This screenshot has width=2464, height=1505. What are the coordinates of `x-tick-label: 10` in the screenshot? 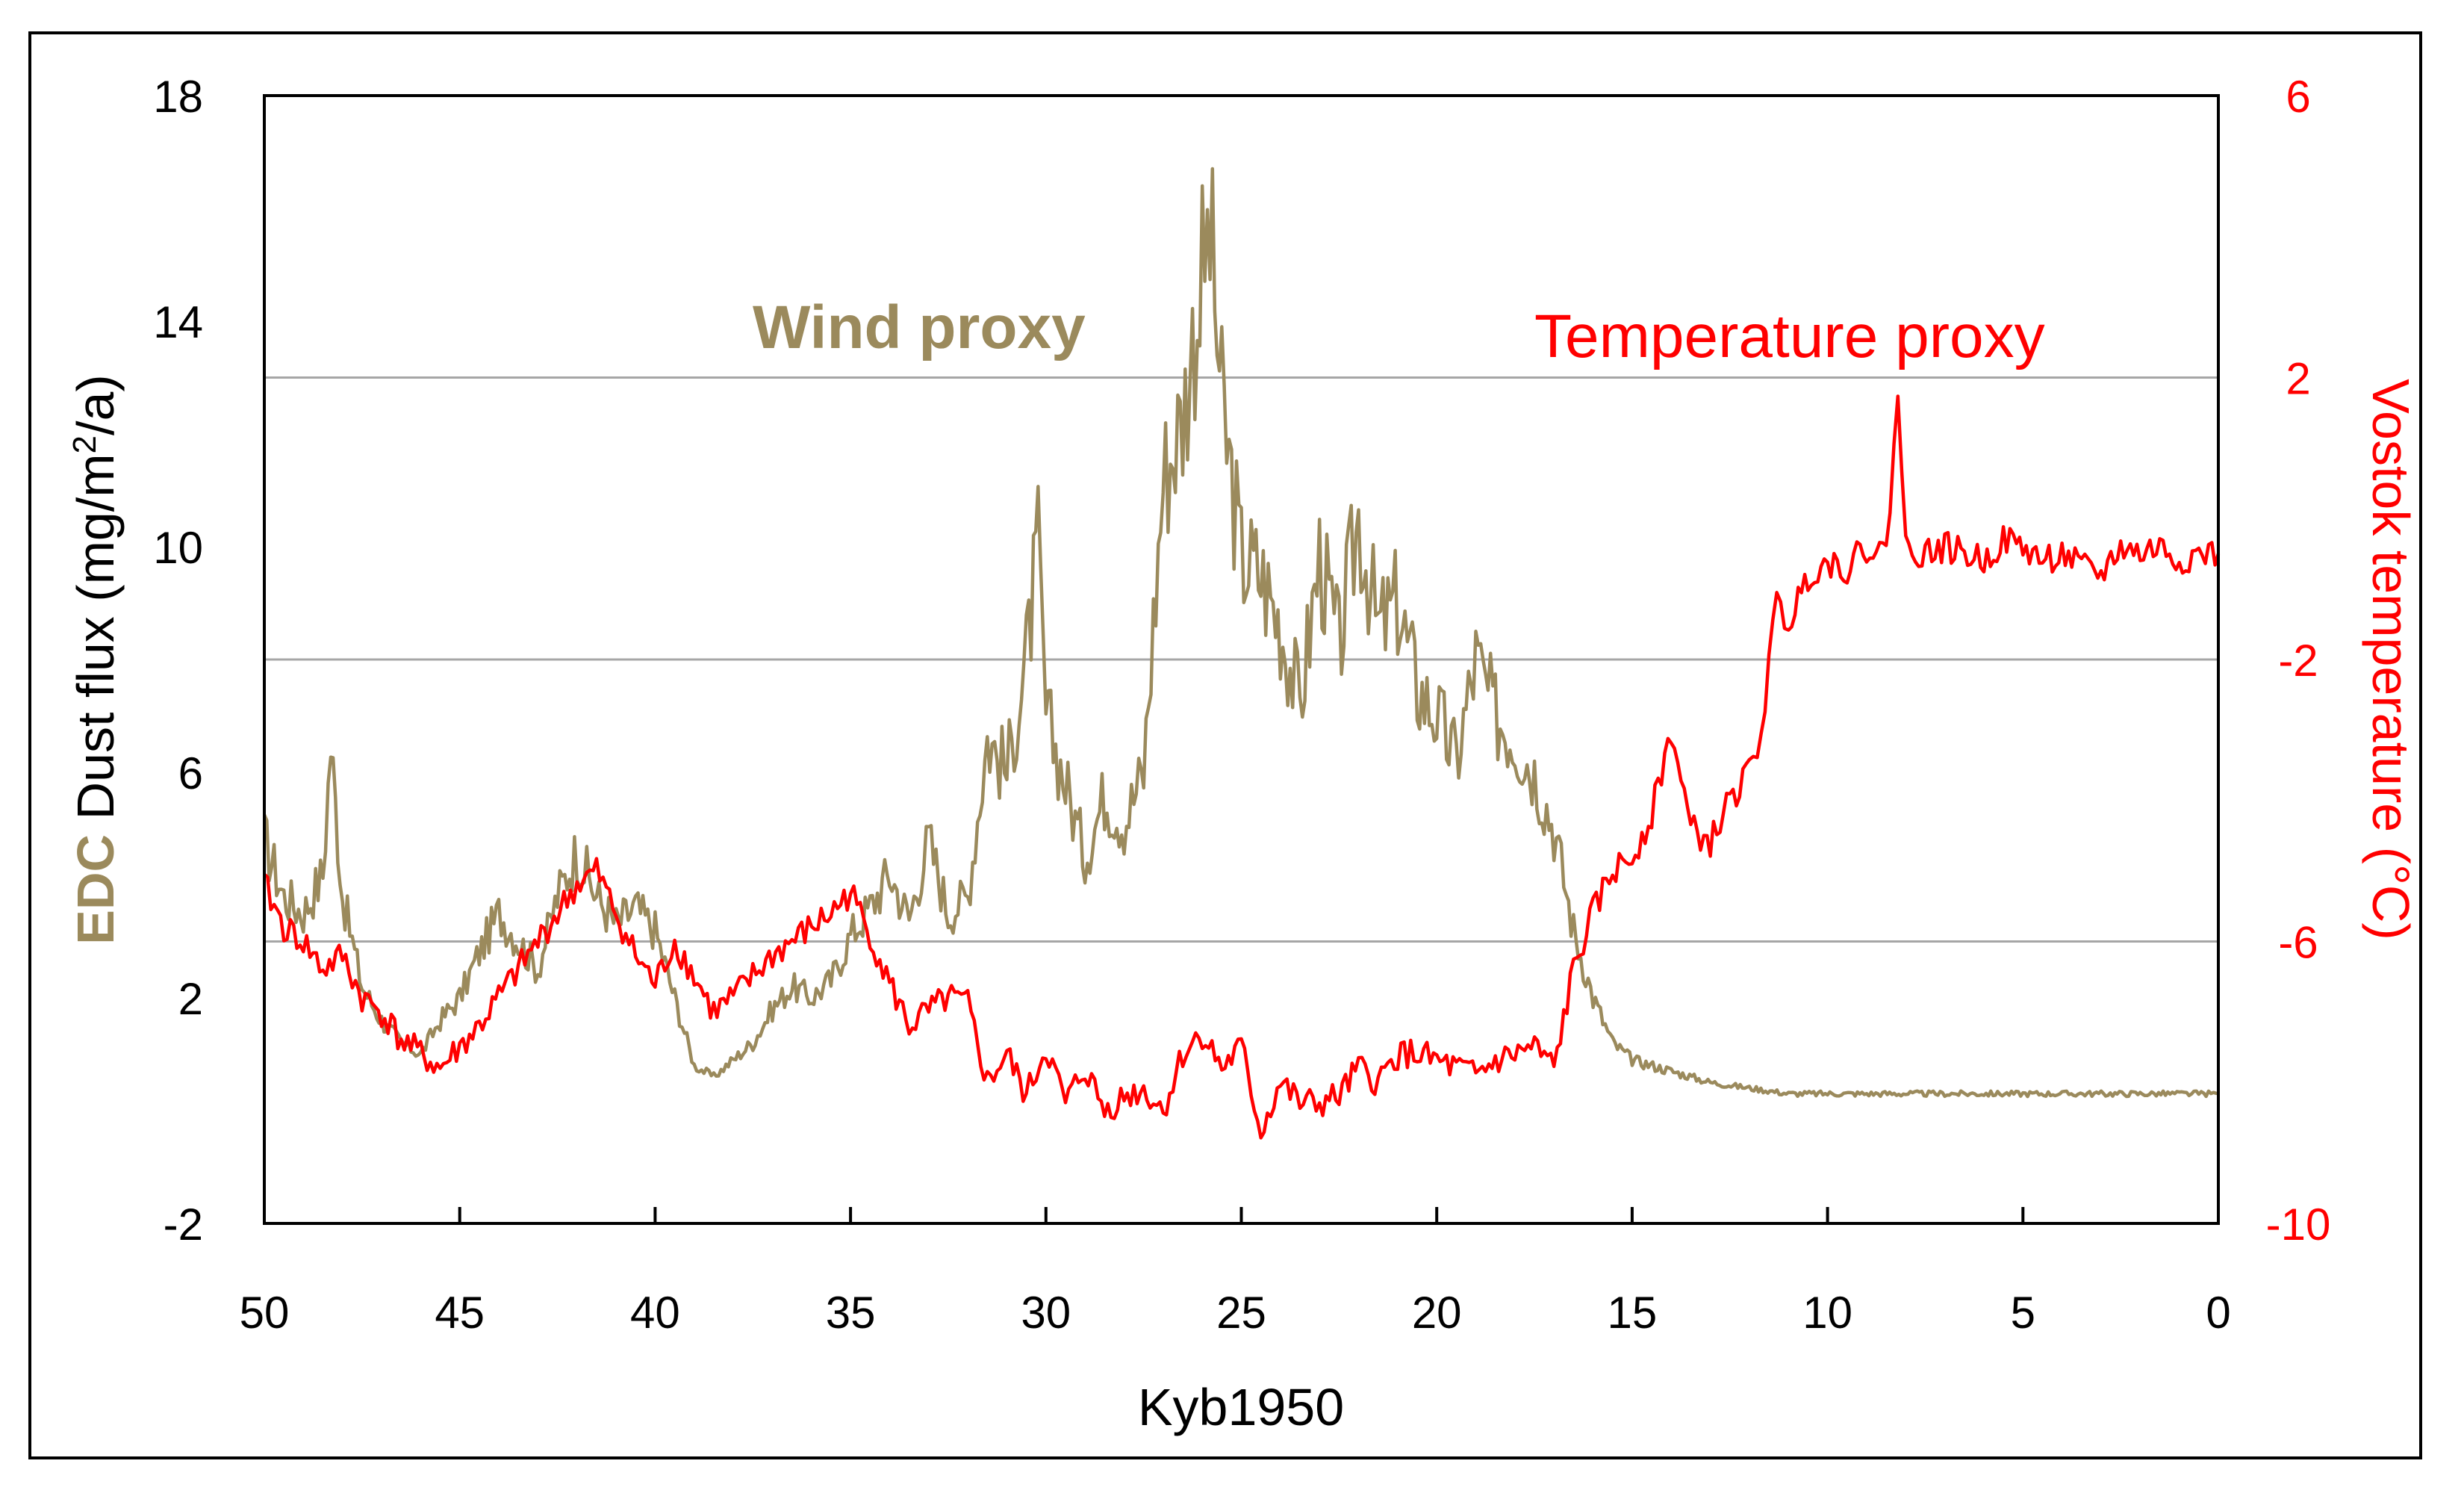 It's located at (1827, 1313).